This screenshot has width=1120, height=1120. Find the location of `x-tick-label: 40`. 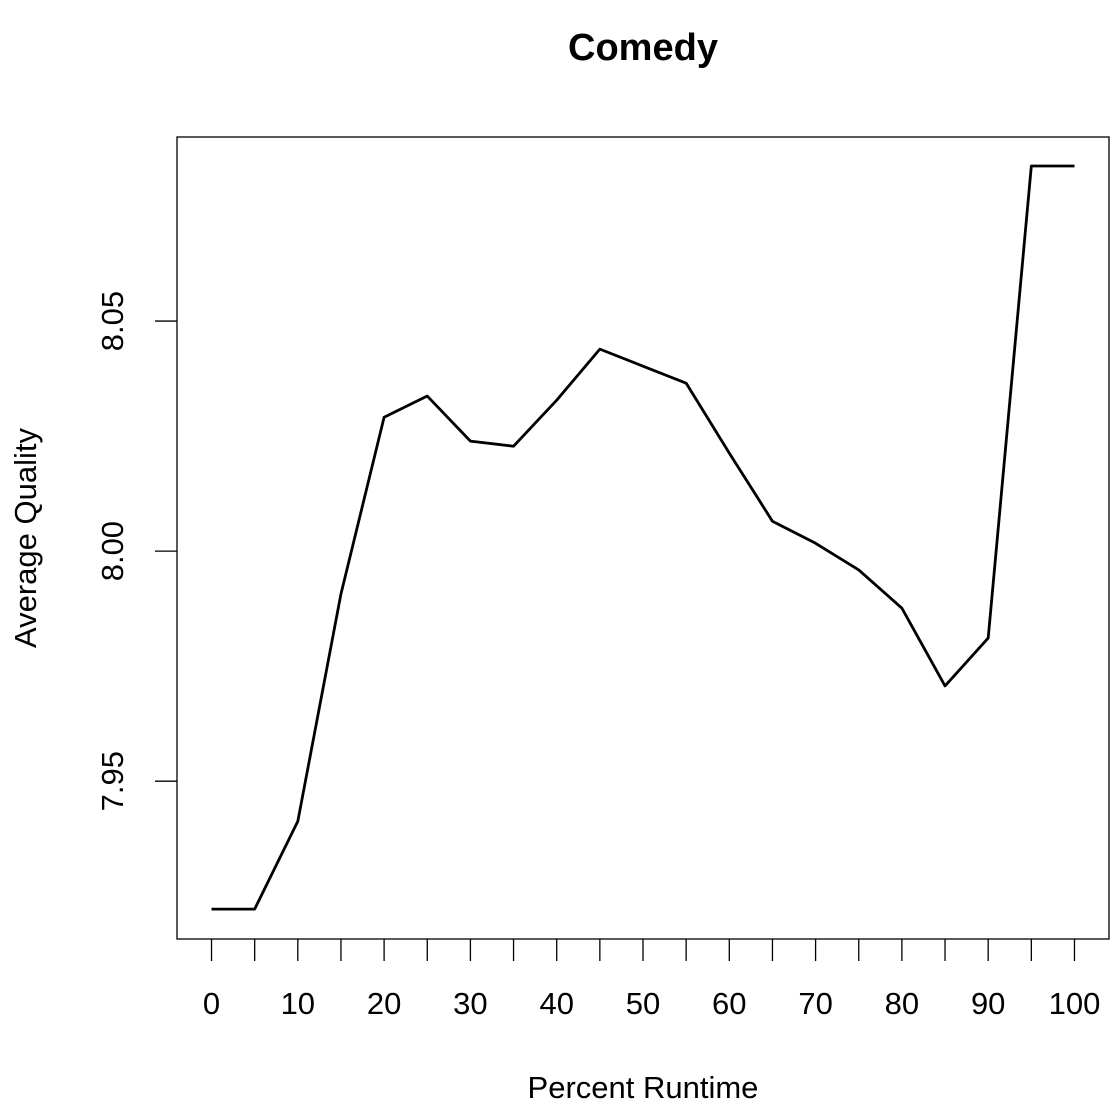

x-tick-label: 40 is located at coordinates (556, 1003).